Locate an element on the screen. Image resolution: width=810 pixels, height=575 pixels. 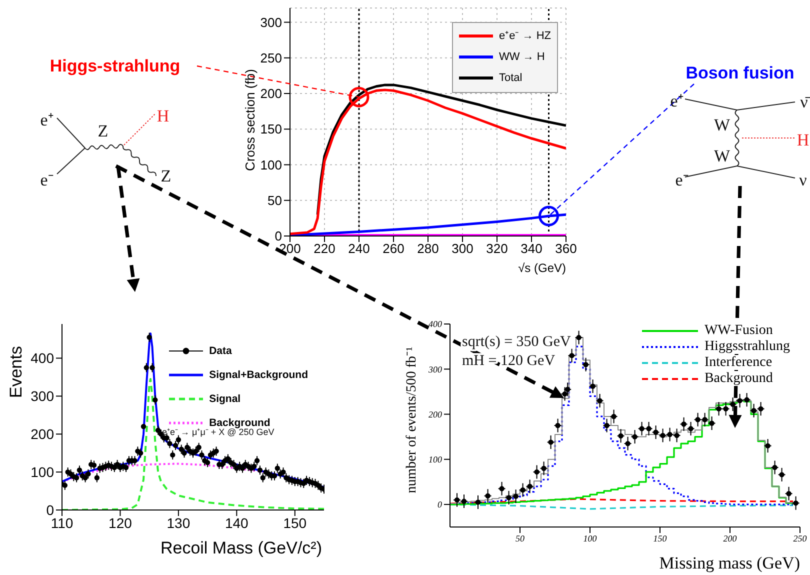
annotation: sqrt(s) = 350 GeV is located at coordinates (517, 342).